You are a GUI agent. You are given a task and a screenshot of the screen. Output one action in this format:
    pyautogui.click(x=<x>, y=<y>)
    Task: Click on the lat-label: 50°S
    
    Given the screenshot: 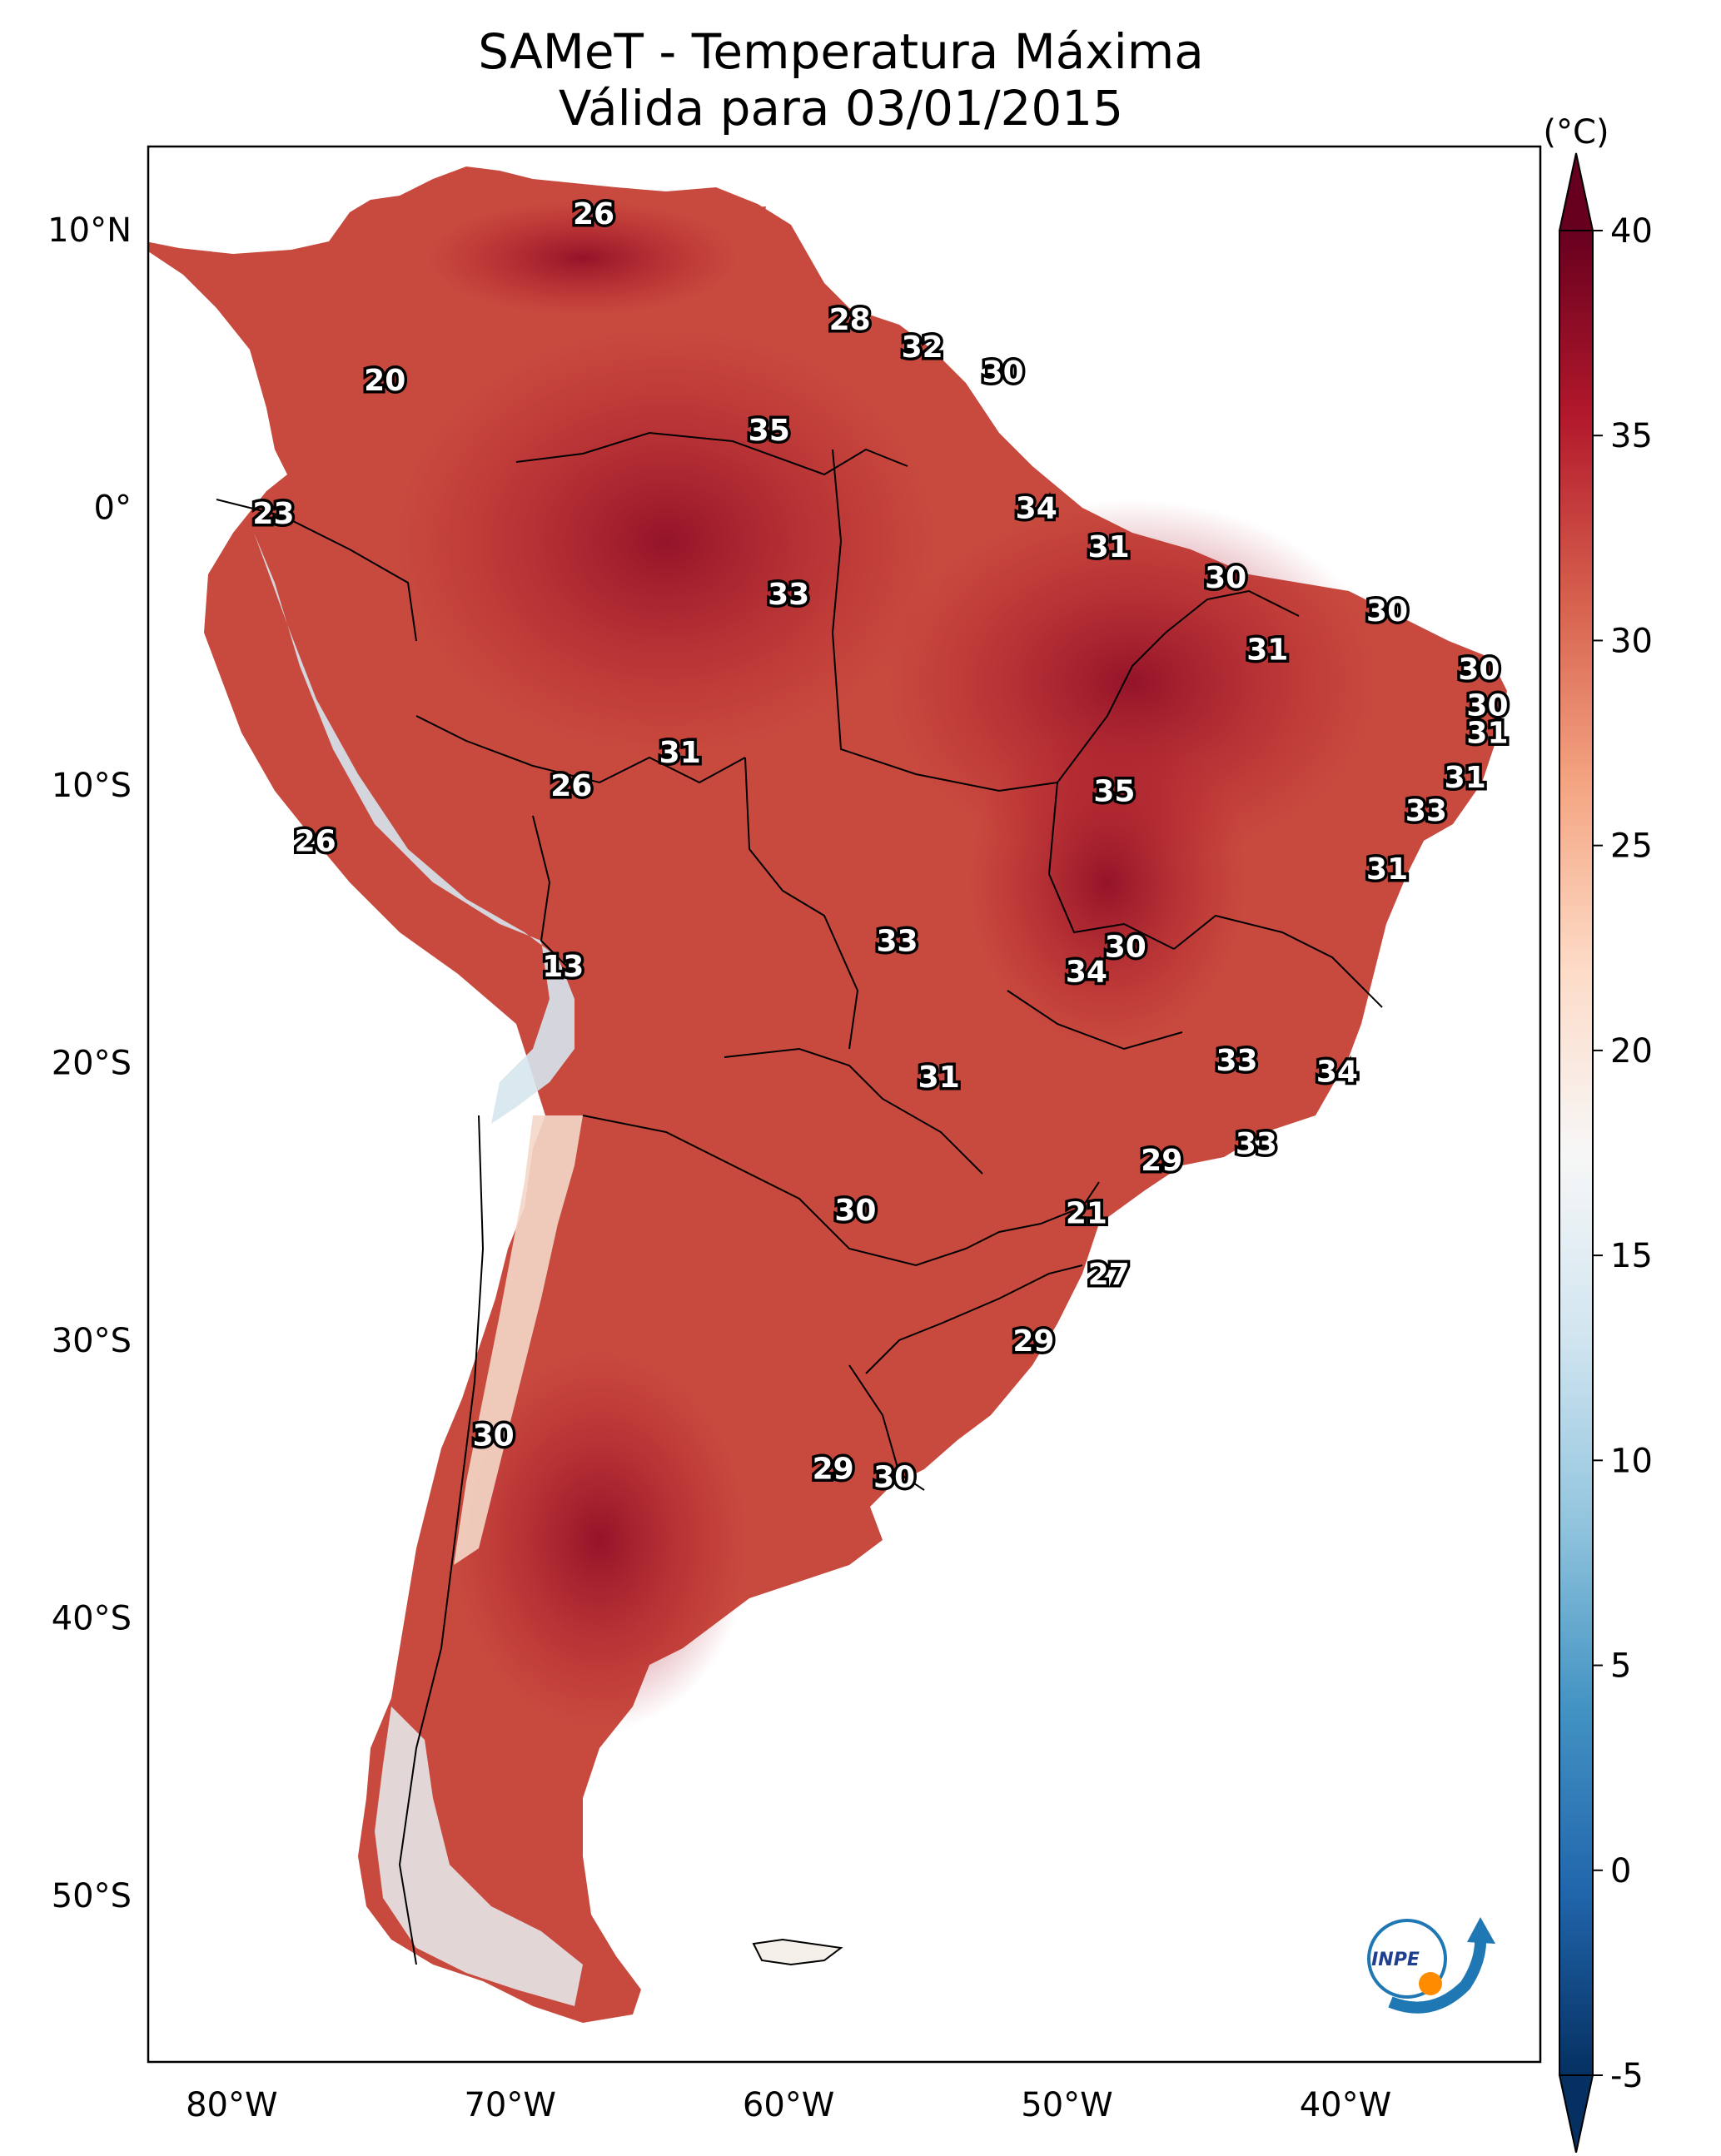 What is the action you would take?
    pyautogui.click(x=92, y=1896)
    